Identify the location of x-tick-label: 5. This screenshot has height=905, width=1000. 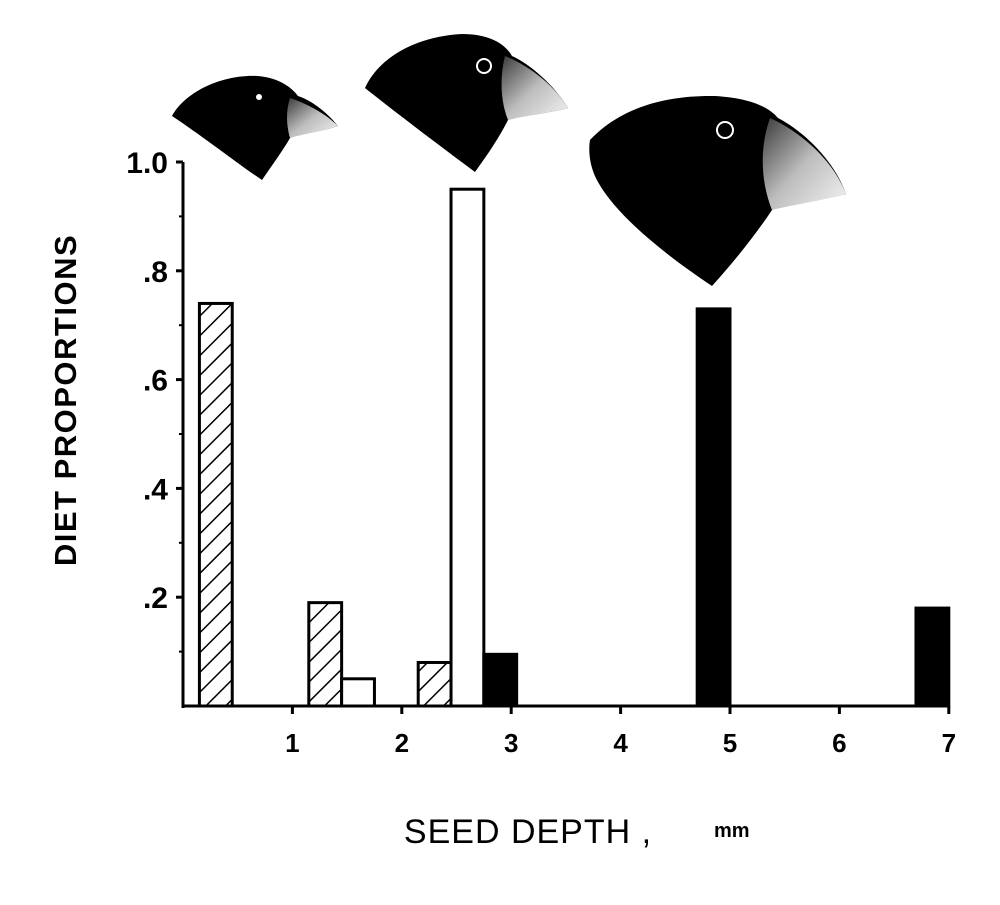
(730, 743).